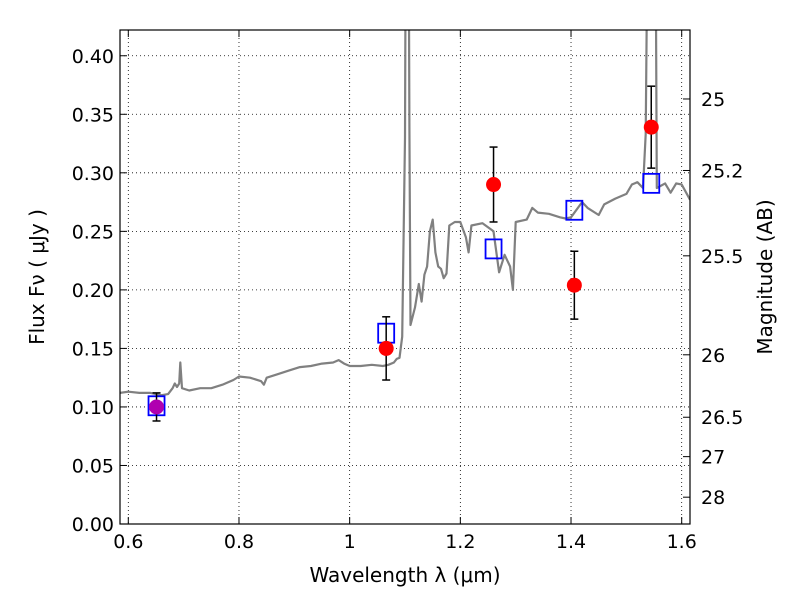  I want to click on y-tick-label: 0.30, so click(93, 174).